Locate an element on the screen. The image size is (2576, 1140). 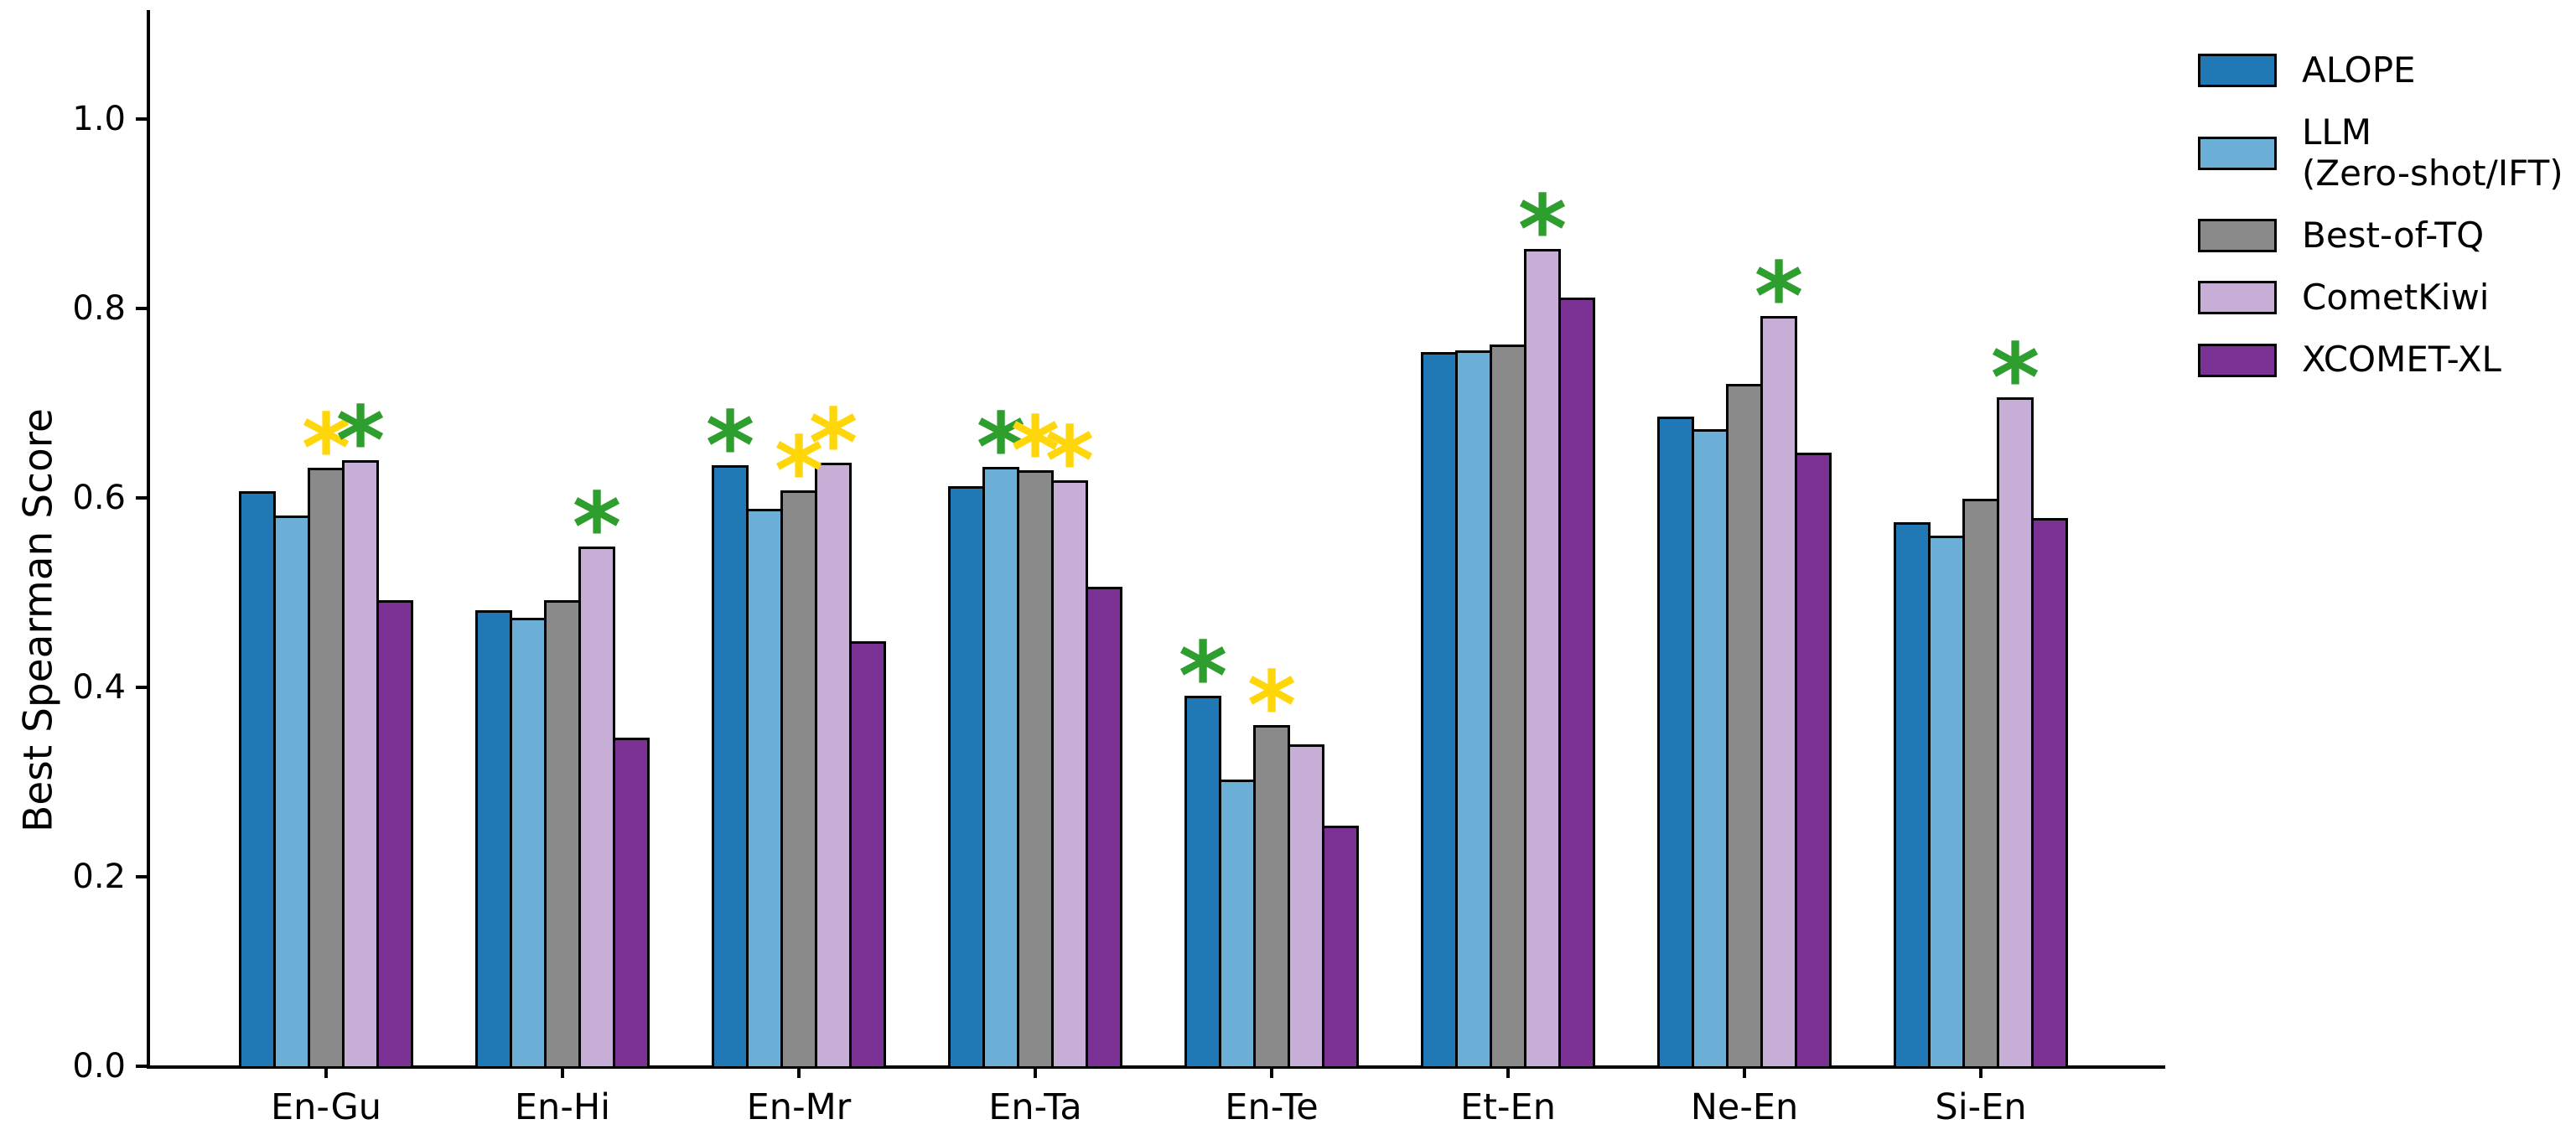
legend-item: LLM (Zero-shot/IFT) is located at coordinates (2380, 153).